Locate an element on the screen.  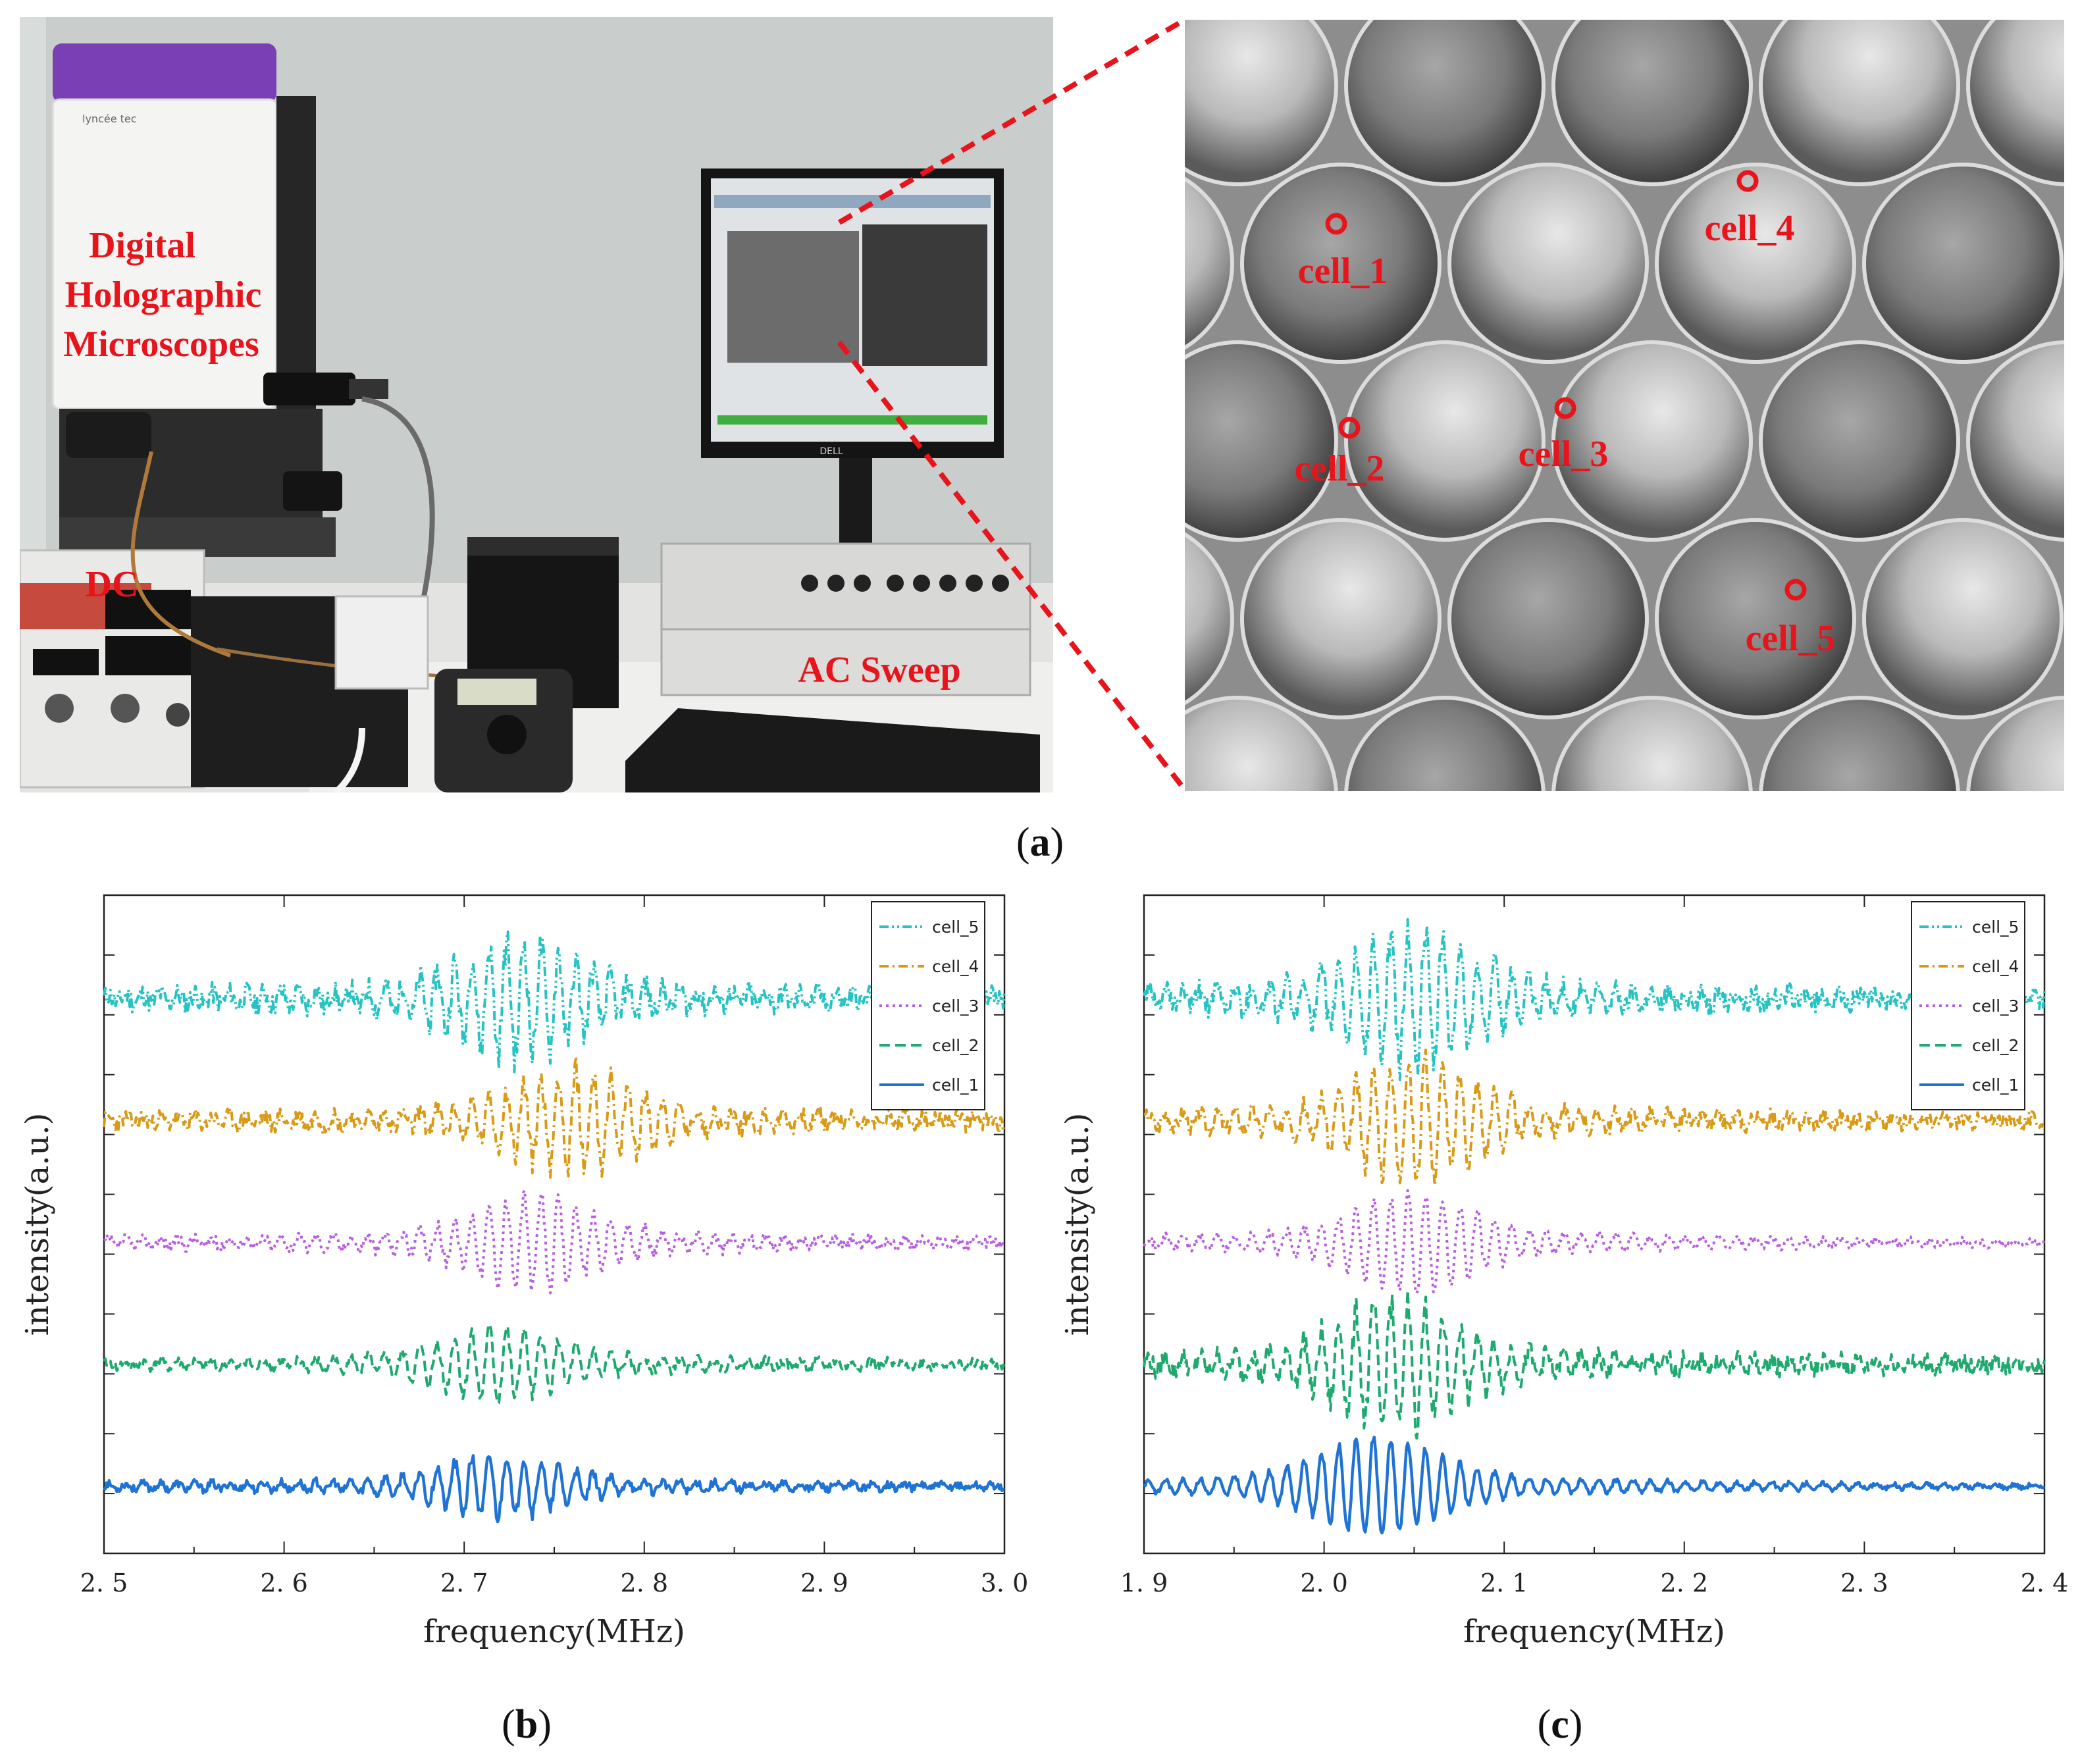
caption-a: (a) is located at coordinates (1040, 842).